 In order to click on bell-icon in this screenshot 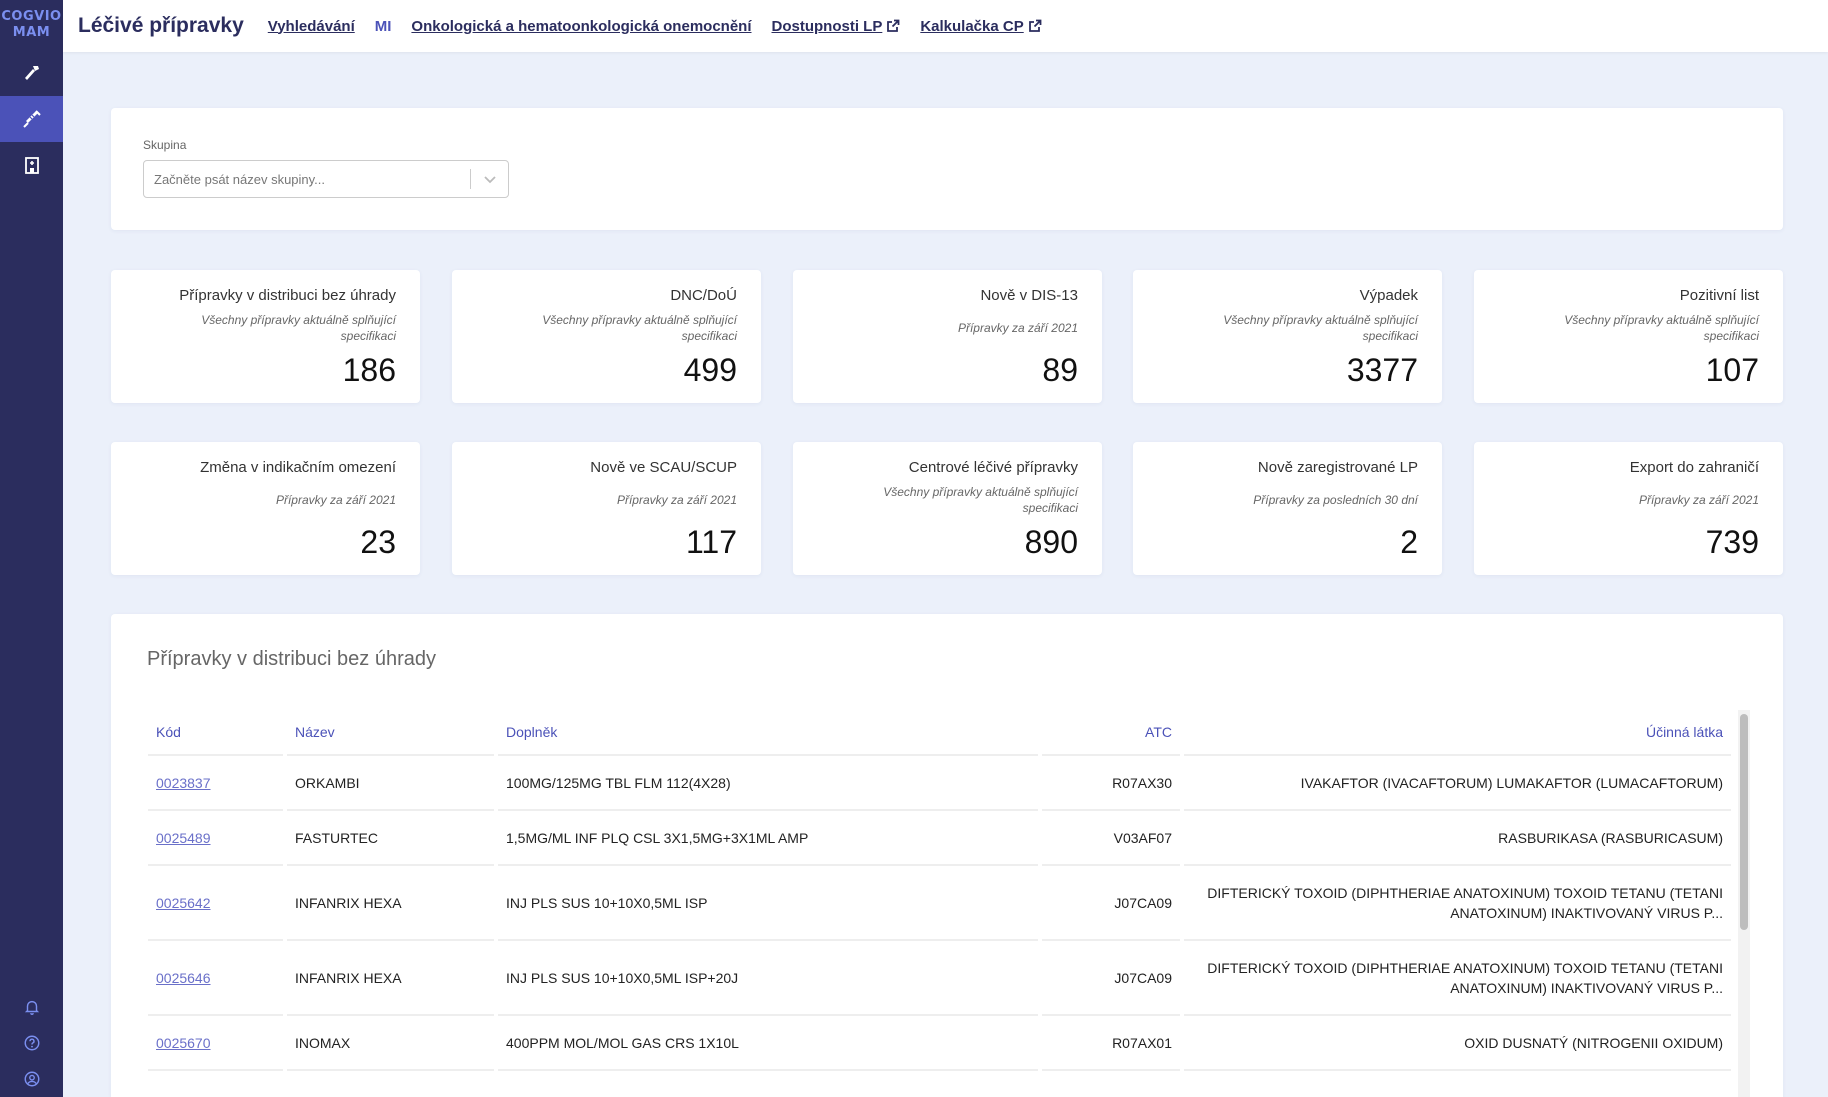, I will do `click(31, 1007)`.